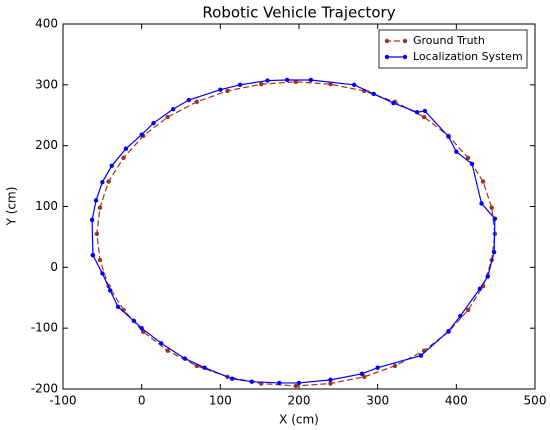  Describe the element at coordinates (54, 267) in the screenshot. I see `y-tick-label: 0` at that location.